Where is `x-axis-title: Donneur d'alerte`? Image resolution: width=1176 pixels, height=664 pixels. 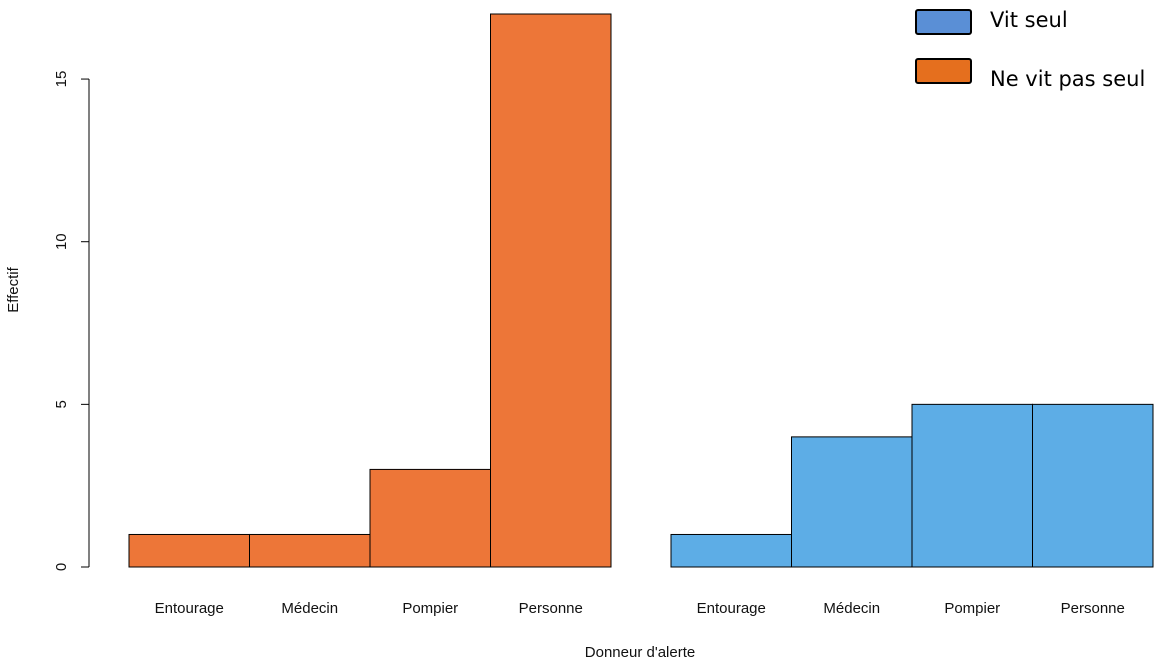 x-axis-title: Donneur d'alerte is located at coordinates (640, 652).